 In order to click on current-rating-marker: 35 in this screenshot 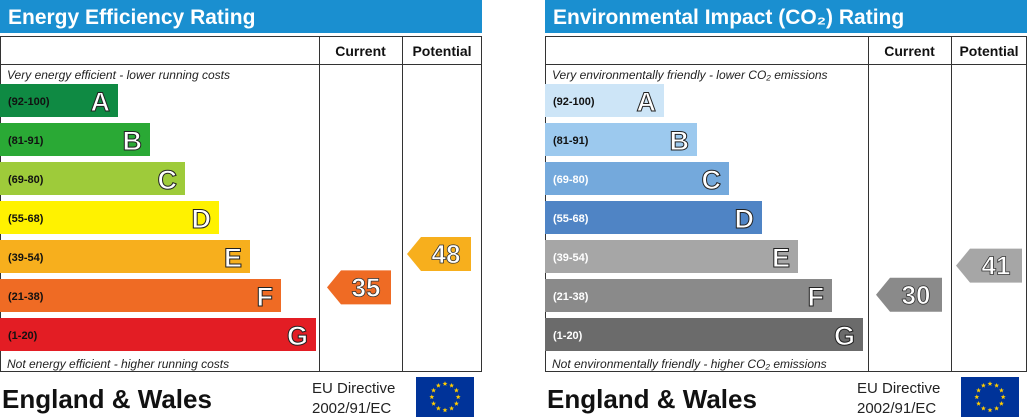, I will do `click(359, 287)`.